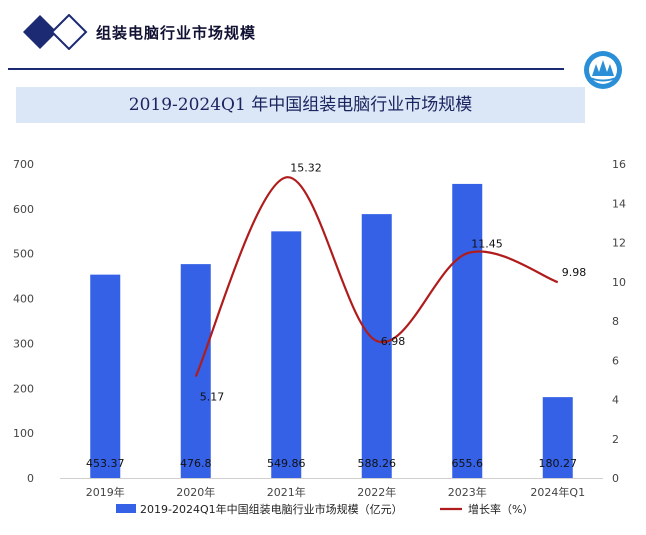 This screenshot has height=535, width=646. Describe the element at coordinates (376, 492) in the screenshot. I see `x-tick-label: 2022年` at that location.